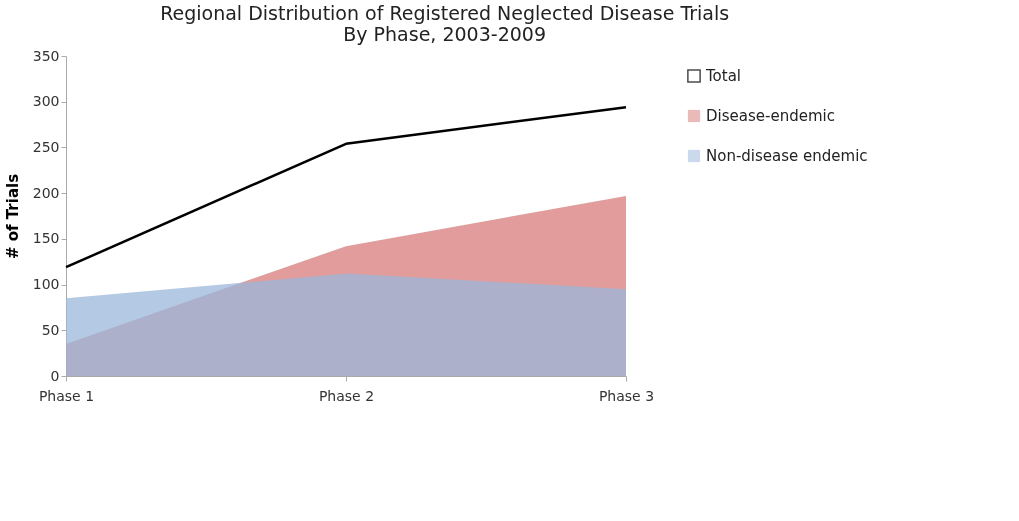 Image resolution: width=1019 pixels, height=521 pixels. I want to click on chart-title: Regional Distribution of Registered Neglected Disease Trials By Phase, 2003-2009, so click(445, 23).